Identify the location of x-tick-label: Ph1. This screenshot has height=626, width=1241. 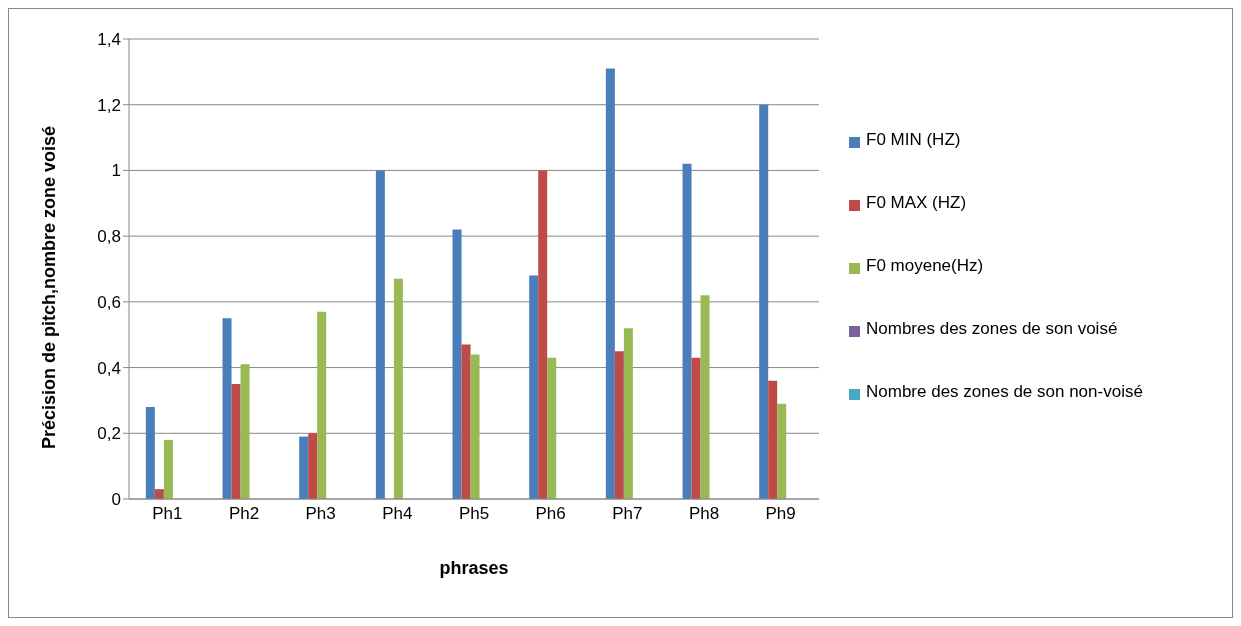
(167, 514).